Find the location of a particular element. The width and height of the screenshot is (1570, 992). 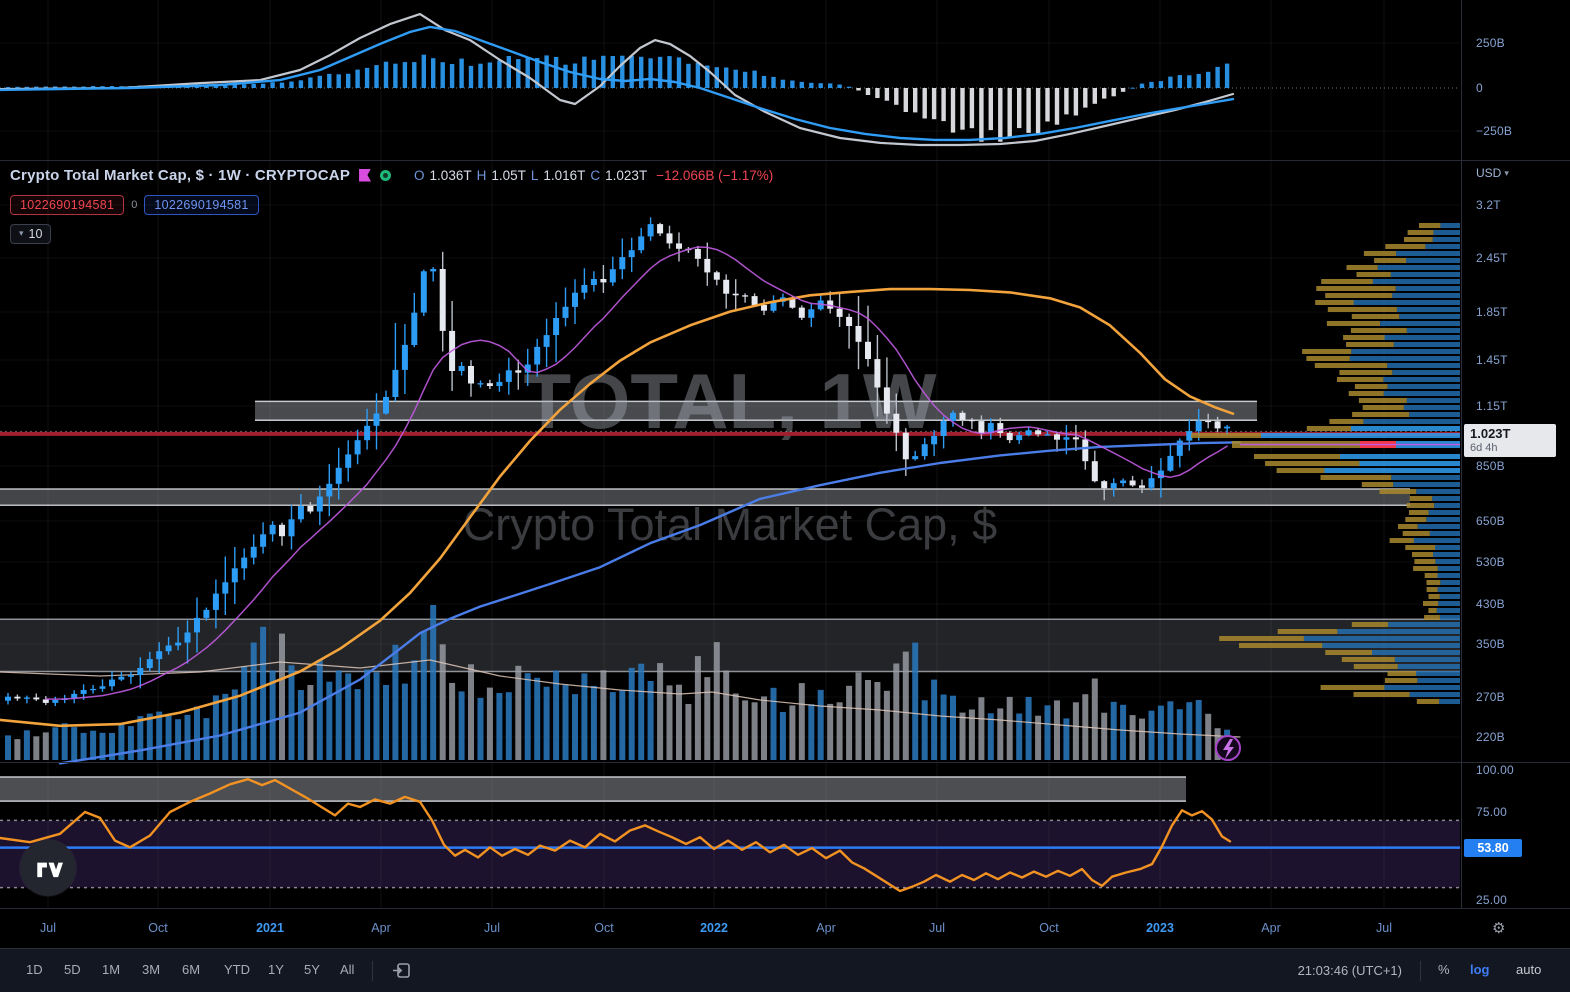

tradingview-logo is located at coordinates (48, 868).